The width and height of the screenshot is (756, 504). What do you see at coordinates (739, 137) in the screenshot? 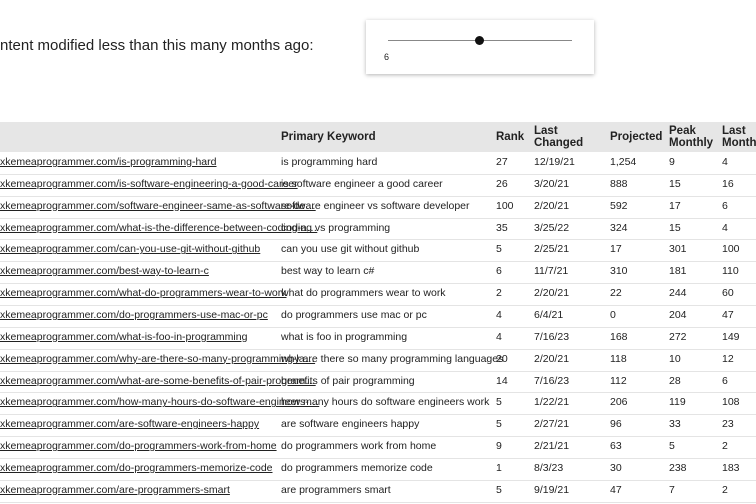
I see `column-header: Last Month` at bounding box center [739, 137].